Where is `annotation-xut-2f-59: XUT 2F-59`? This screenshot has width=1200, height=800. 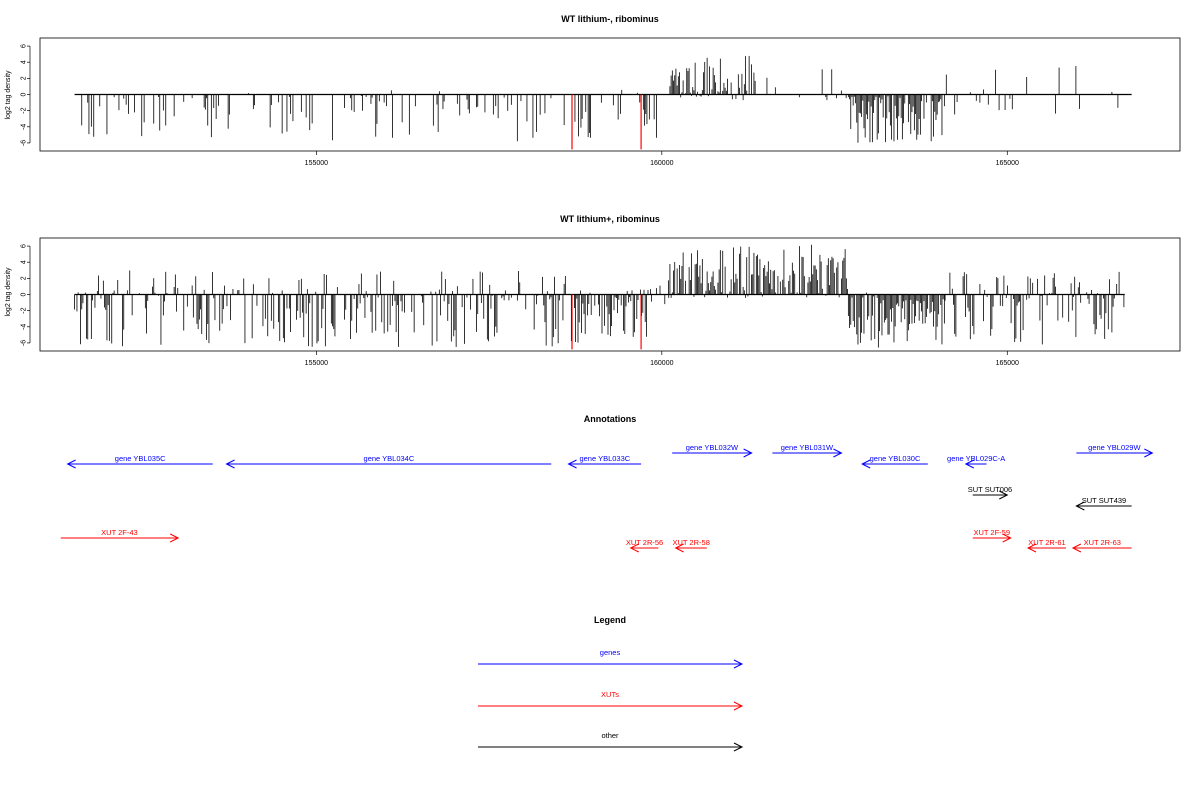
annotation-xut-2f-59: XUT 2F-59 is located at coordinates (992, 535).